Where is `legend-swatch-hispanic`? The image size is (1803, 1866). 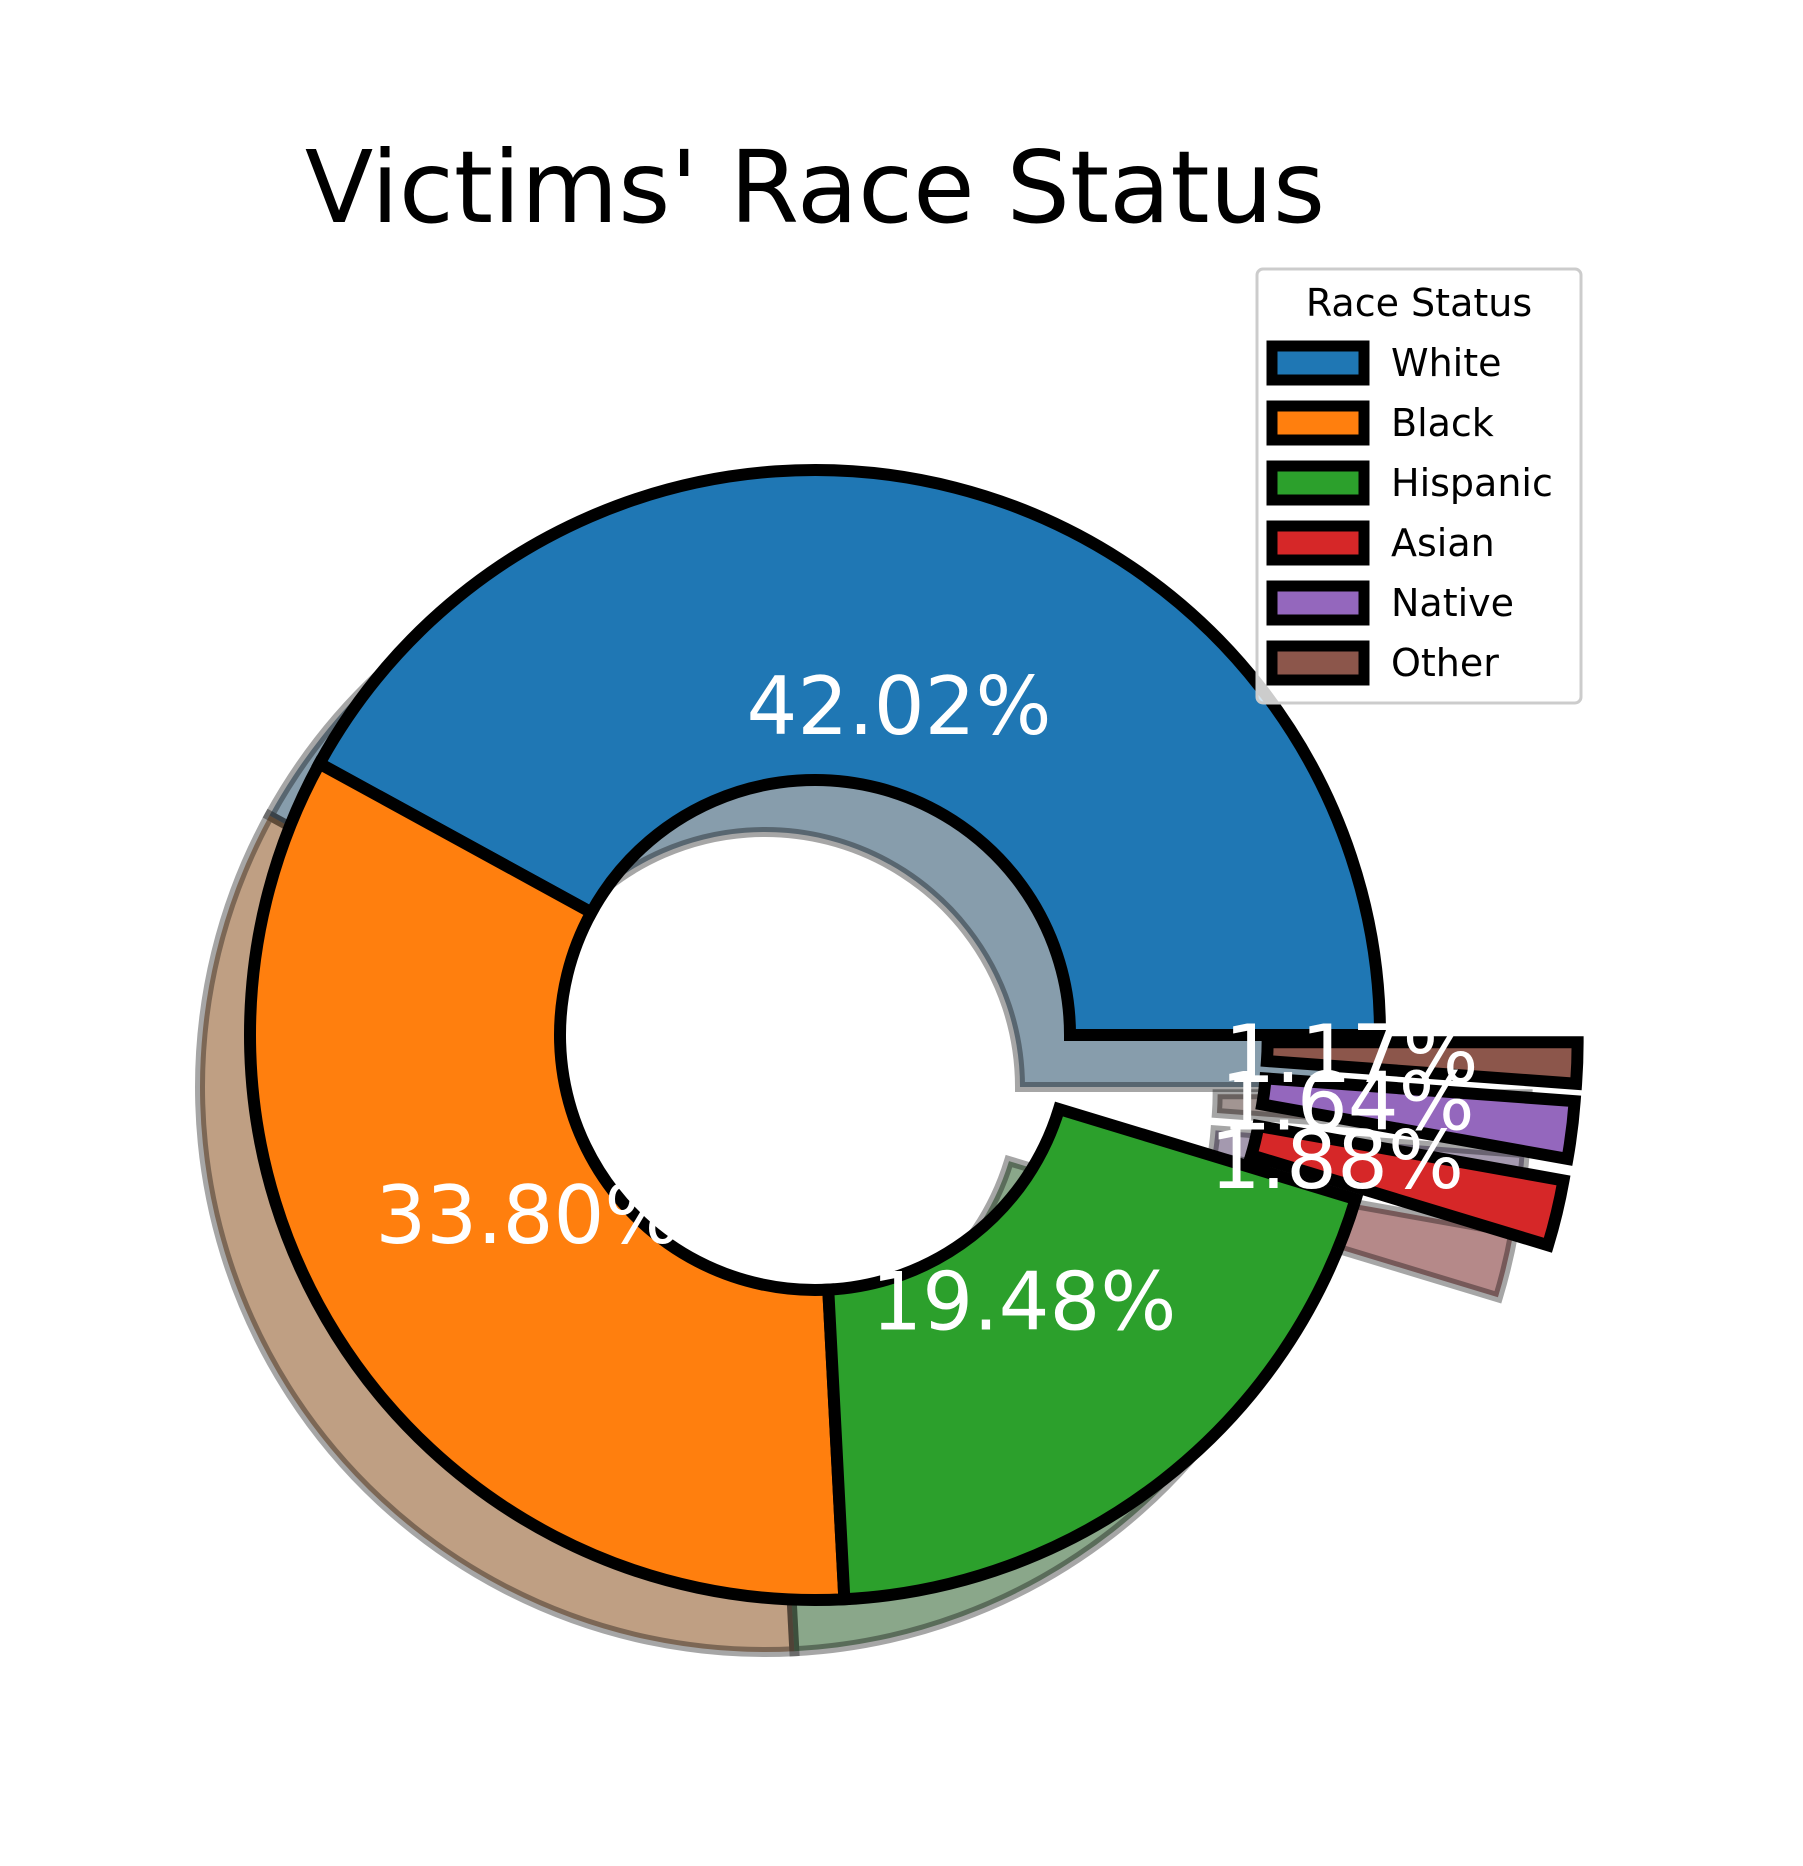 legend-swatch-hispanic is located at coordinates (1318, 483).